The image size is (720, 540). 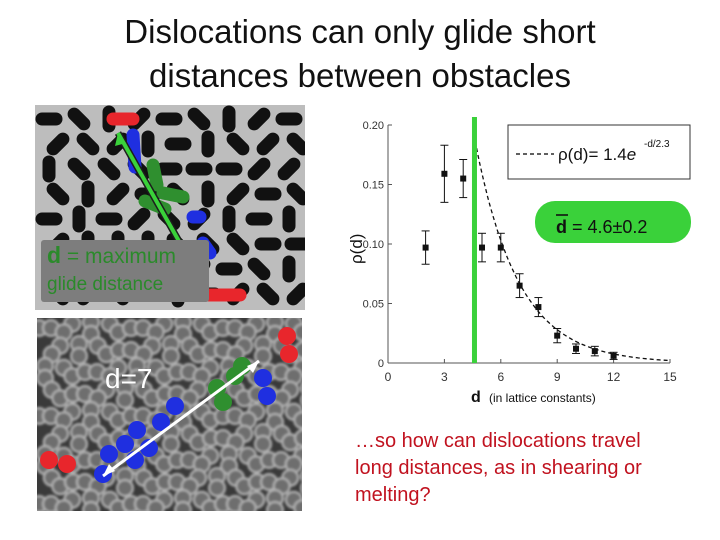 What do you see at coordinates (360, 31) in the screenshot?
I see `title-line-1: Dislocations can only glide short` at bounding box center [360, 31].